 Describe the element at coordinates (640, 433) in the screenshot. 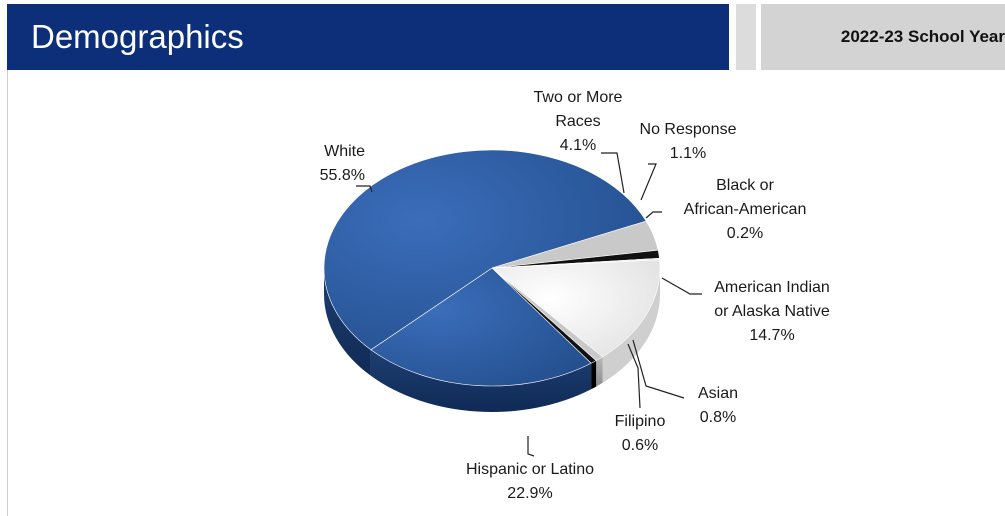

I see `label-filipino: Filipino 0.6%` at that location.